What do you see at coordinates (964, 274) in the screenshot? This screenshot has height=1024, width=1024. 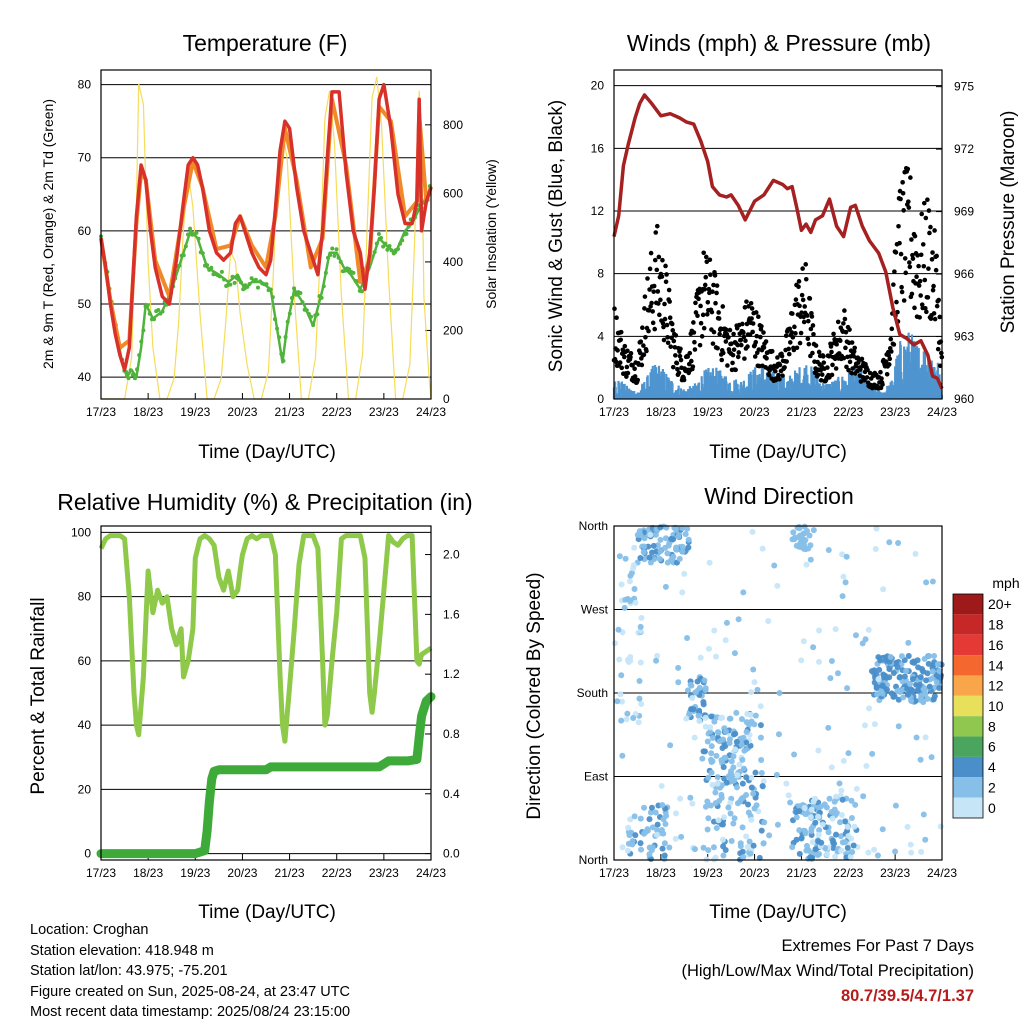 I see `y2-tick-label: 966` at bounding box center [964, 274].